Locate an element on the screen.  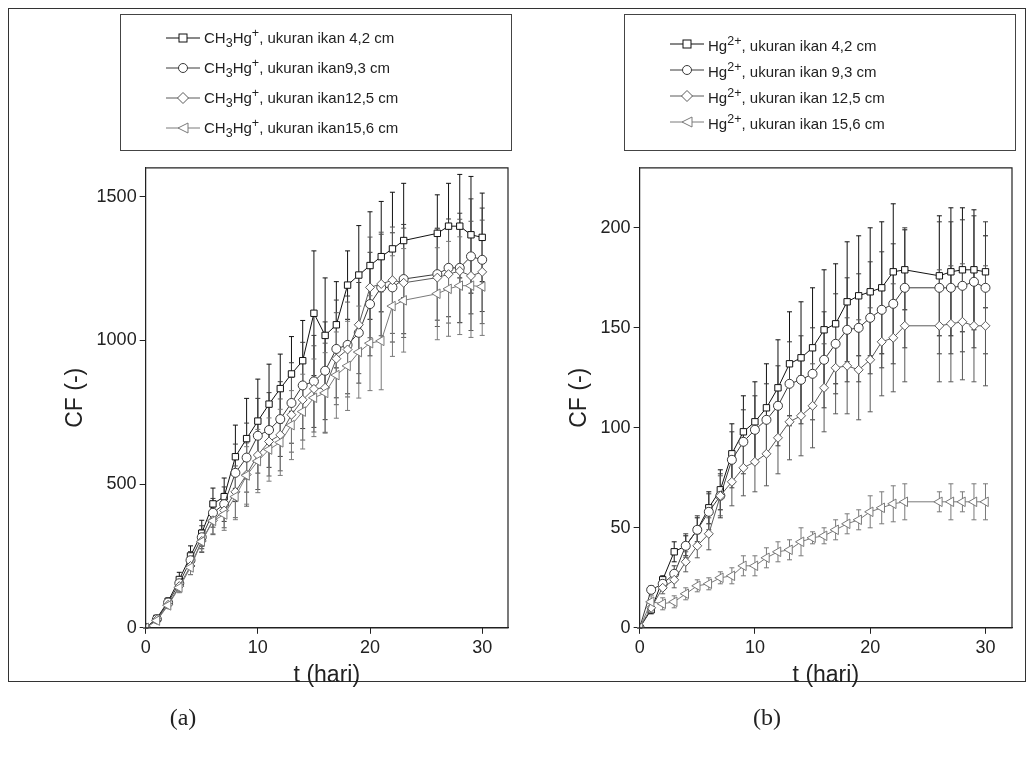
legend-label: CH$_{3}$Hg$^{+}$, ukuran ikan 4,2 cm is located at coordinates (299, 37).